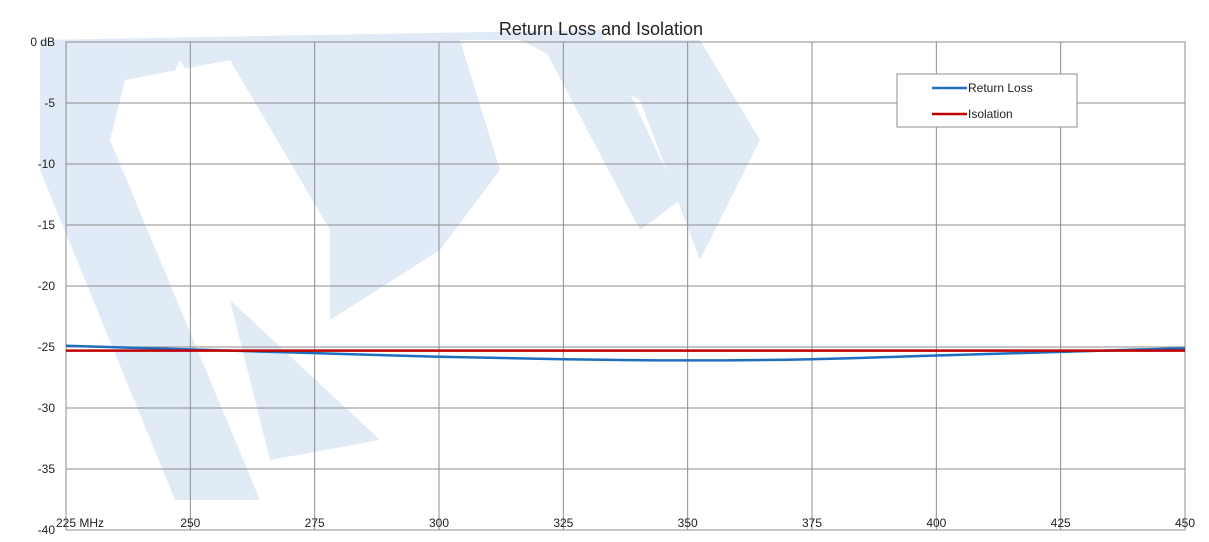 Image resolution: width=1209 pixels, height=542 pixels. What do you see at coordinates (936, 523) in the screenshot?
I see `x-tick-label: 400` at bounding box center [936, 523].